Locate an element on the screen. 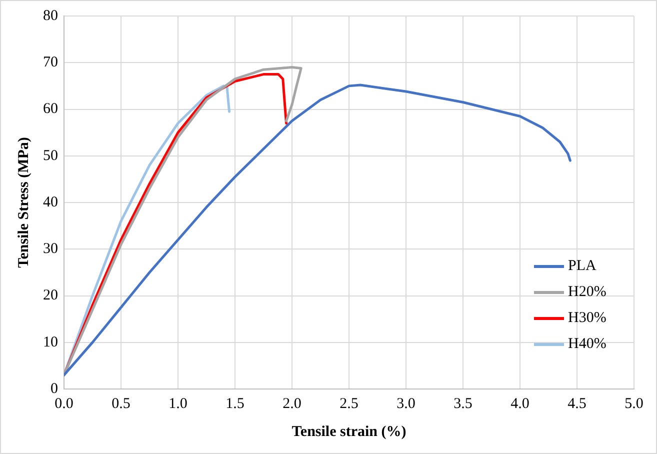 This screenshot has width=657, height=454. x-axis-title: Tensile strain (%) is located at coordinates (349, 432).